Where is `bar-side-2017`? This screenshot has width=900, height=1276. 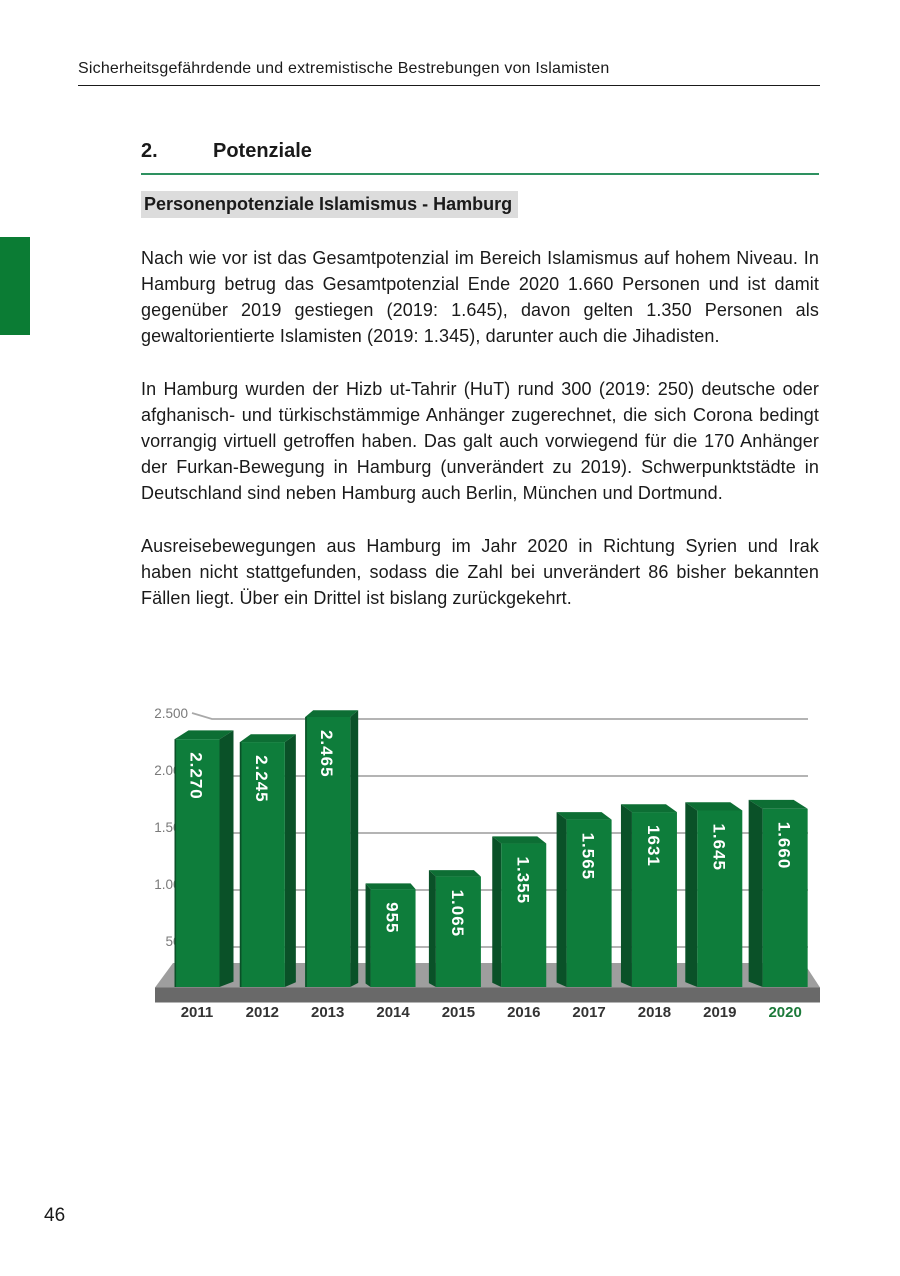
bar-side-2017 is located at coordinates (561, 899).